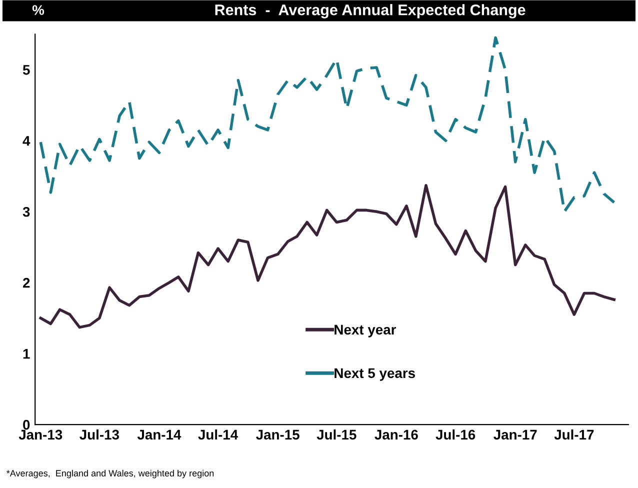  Describe the element at coordinates (159, 435) in the screenshot. I see `x-tick-label: Jan-14` at that location.